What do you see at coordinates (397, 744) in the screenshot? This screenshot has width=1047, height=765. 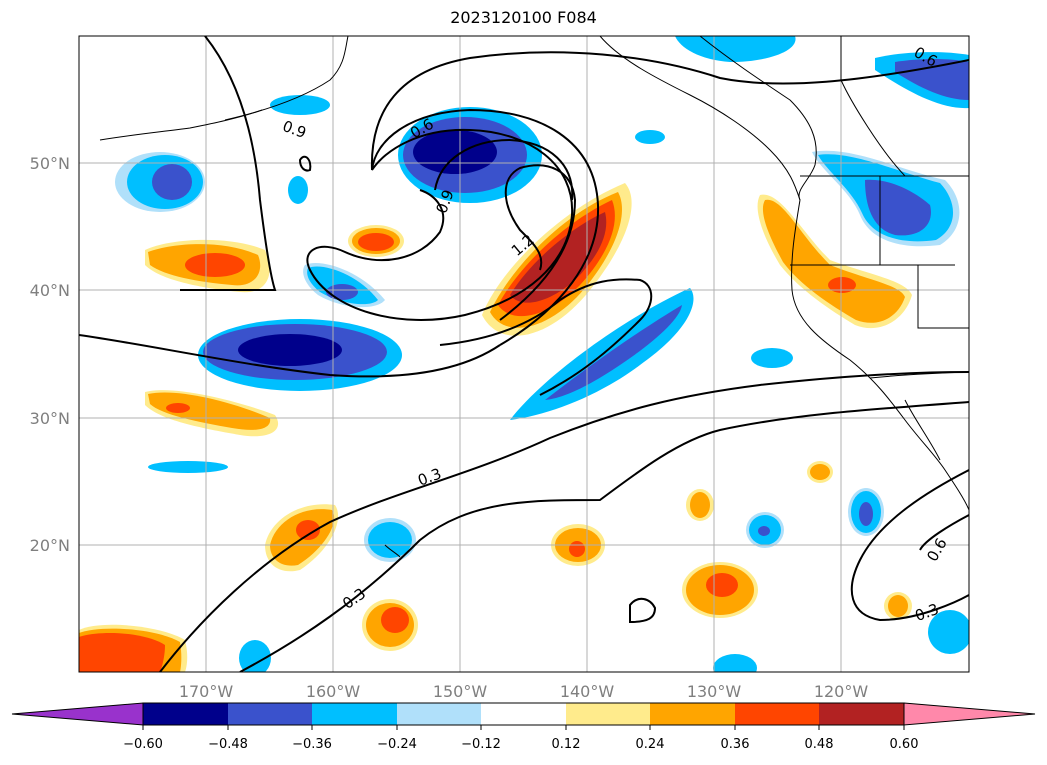 I see `colorbar-tick-label: −0.24` at bounding box center [397, 744].